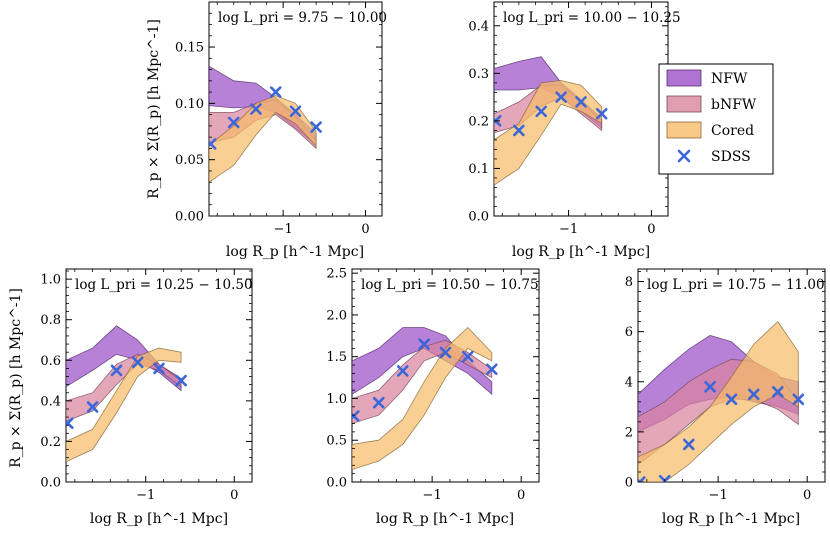 The width and height of the screenshot is (830, 534). I want to click on panel-1-frame, so click(295, 109).